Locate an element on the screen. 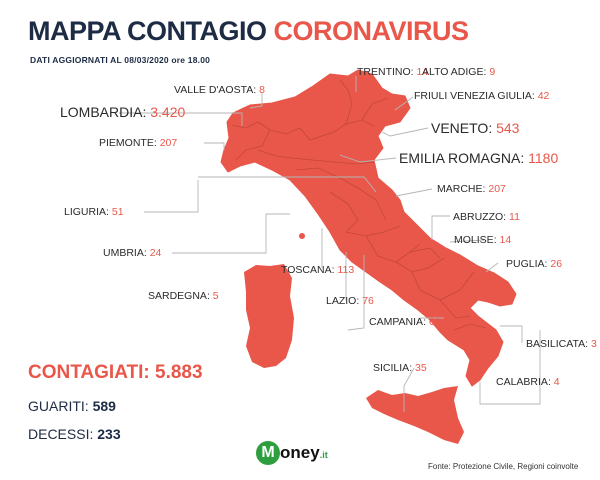 Image resolution: width=600 pixels, height=480 pixels. region-value-trentino: 14 is located at coordinates (422, 72).